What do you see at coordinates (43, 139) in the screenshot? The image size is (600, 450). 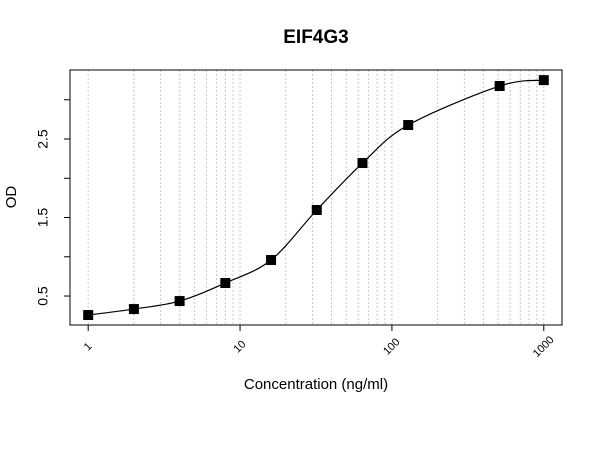 I see `y-tick-label: 2.5` at bounding box center [43, 139].